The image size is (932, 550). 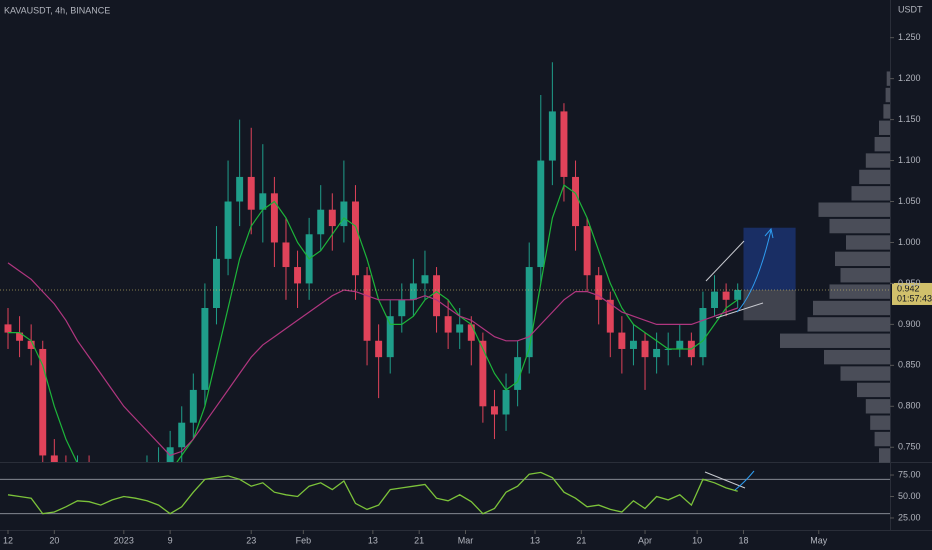 What do you see at coordinates (304, 540) in the screenshot?
I see `x-tick-label: Feb` at bounding box center [304, 540].